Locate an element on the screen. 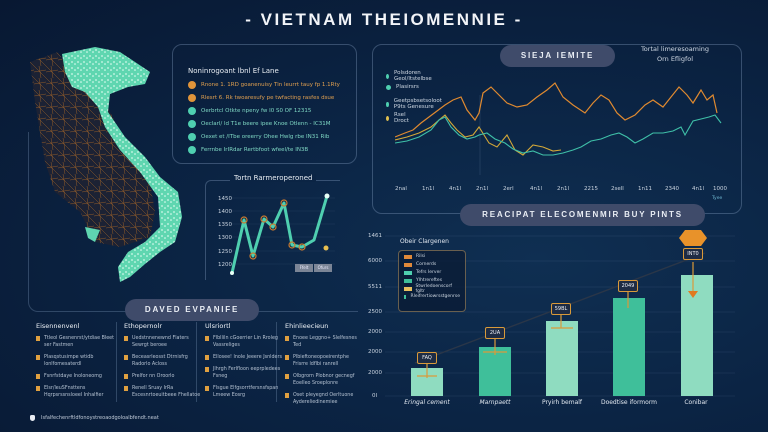 Image resolution: width=768 pixels, height=432 pixels. bar-legend-title: Obeir Clargenen is located at coordinates (424, 241).